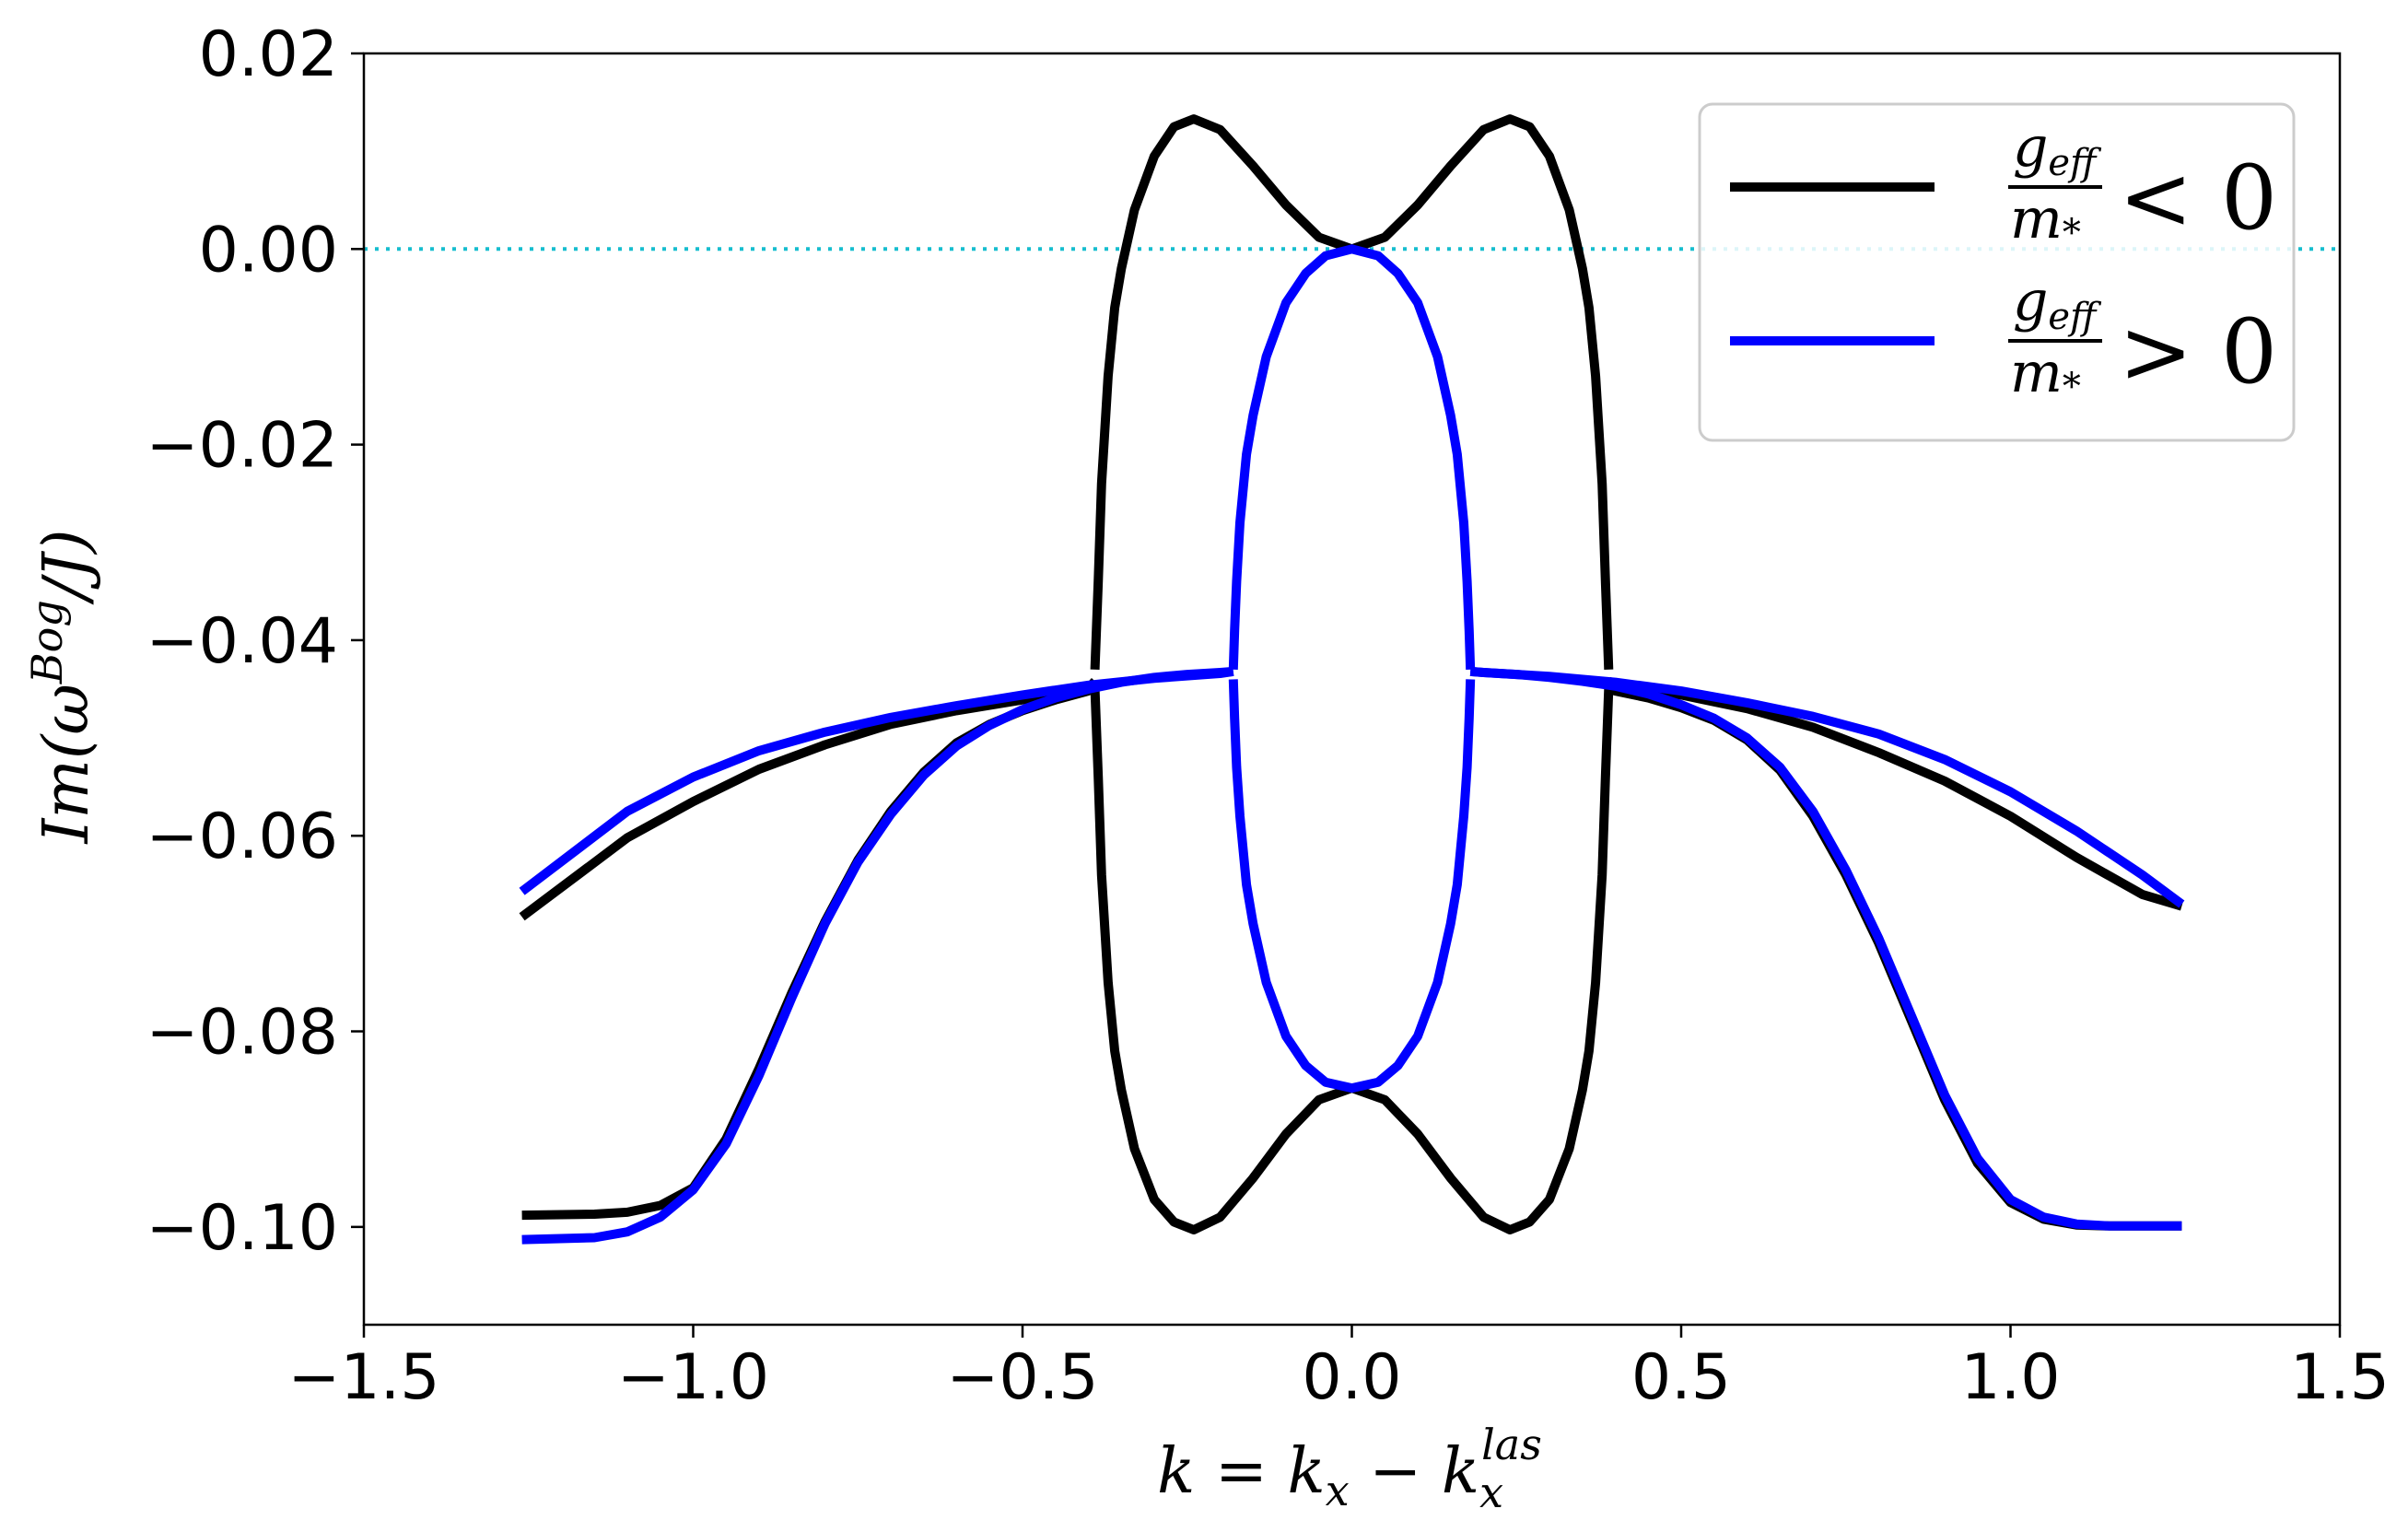 The width and height of the screenshot is (2408, 1532). What do you see at coordinates (242, 446) in the screenshot?
I see `y-tick-label: −0.02` at bounding box center [242, 446].